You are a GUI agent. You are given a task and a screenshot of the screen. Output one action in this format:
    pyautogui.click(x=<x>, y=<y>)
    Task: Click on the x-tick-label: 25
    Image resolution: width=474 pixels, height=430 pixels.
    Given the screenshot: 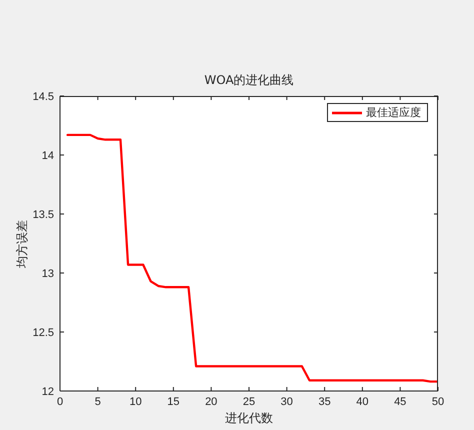 What is the action you would take?
    pyautogui.click(x=249, y=402)
    